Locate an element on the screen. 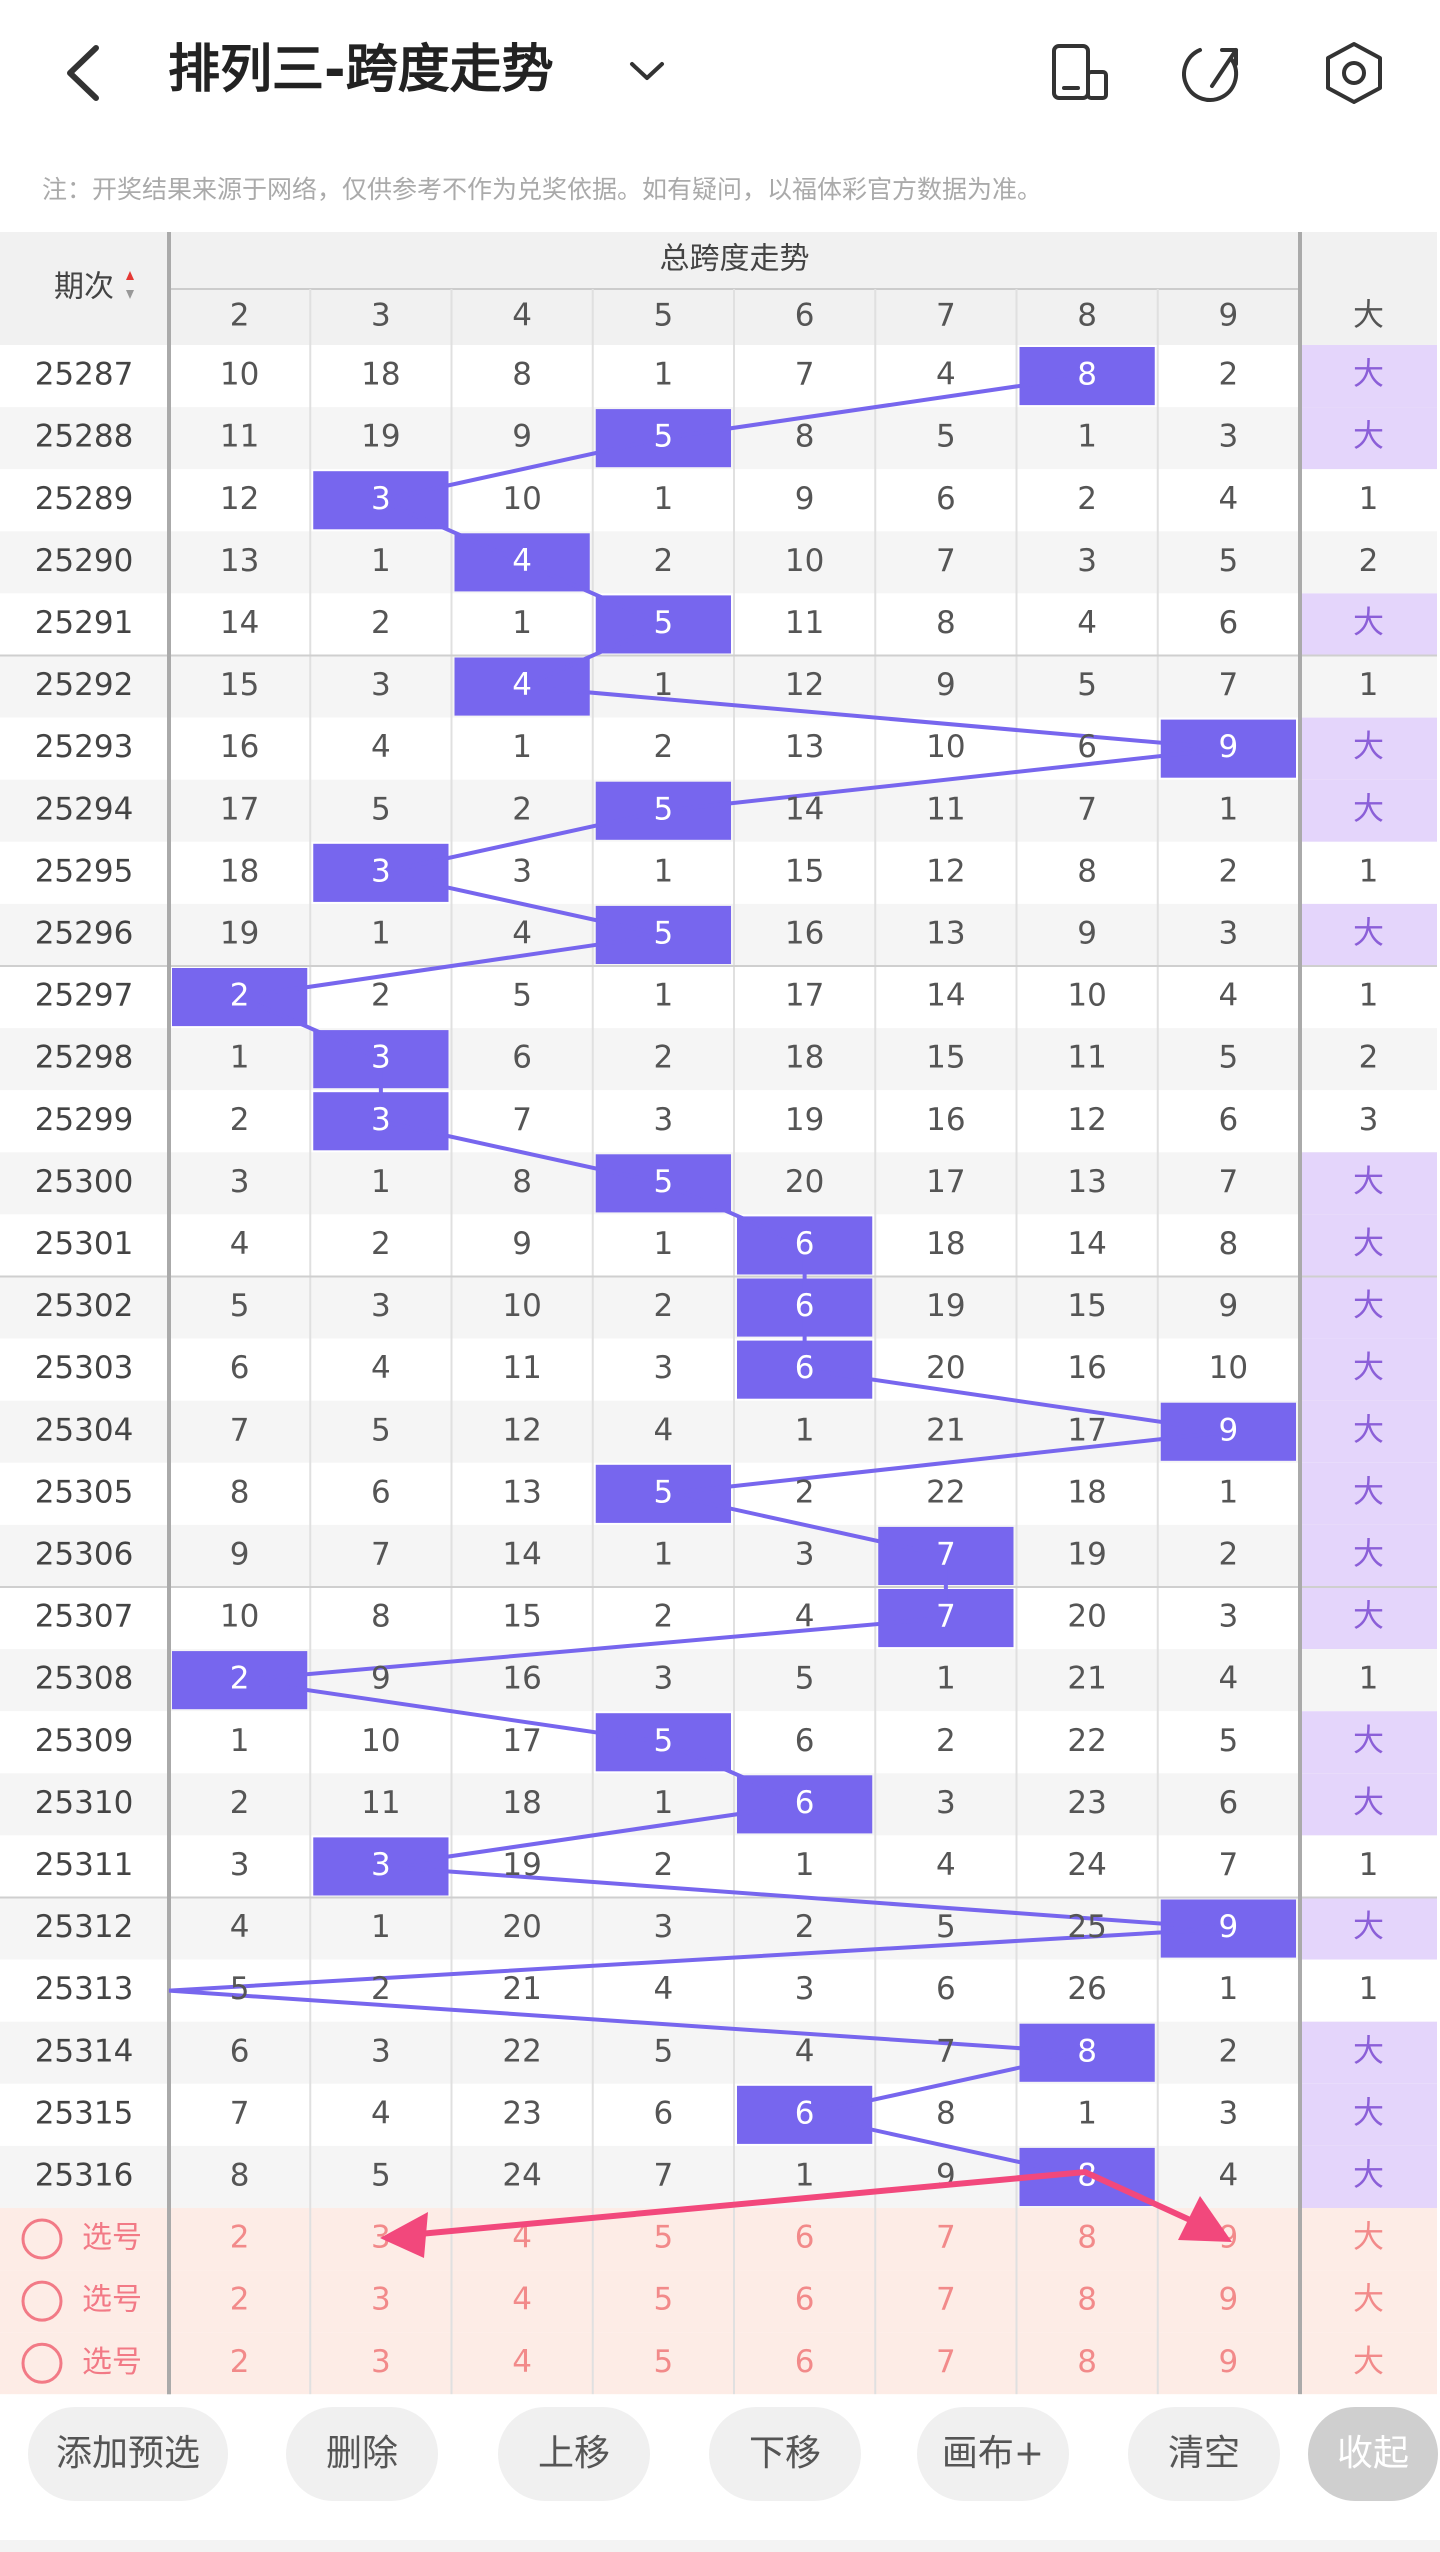 Image resolution: width=1440 pixels, height=2552 pixels. button-label: 下移 is located at coordinates (785, 2453).